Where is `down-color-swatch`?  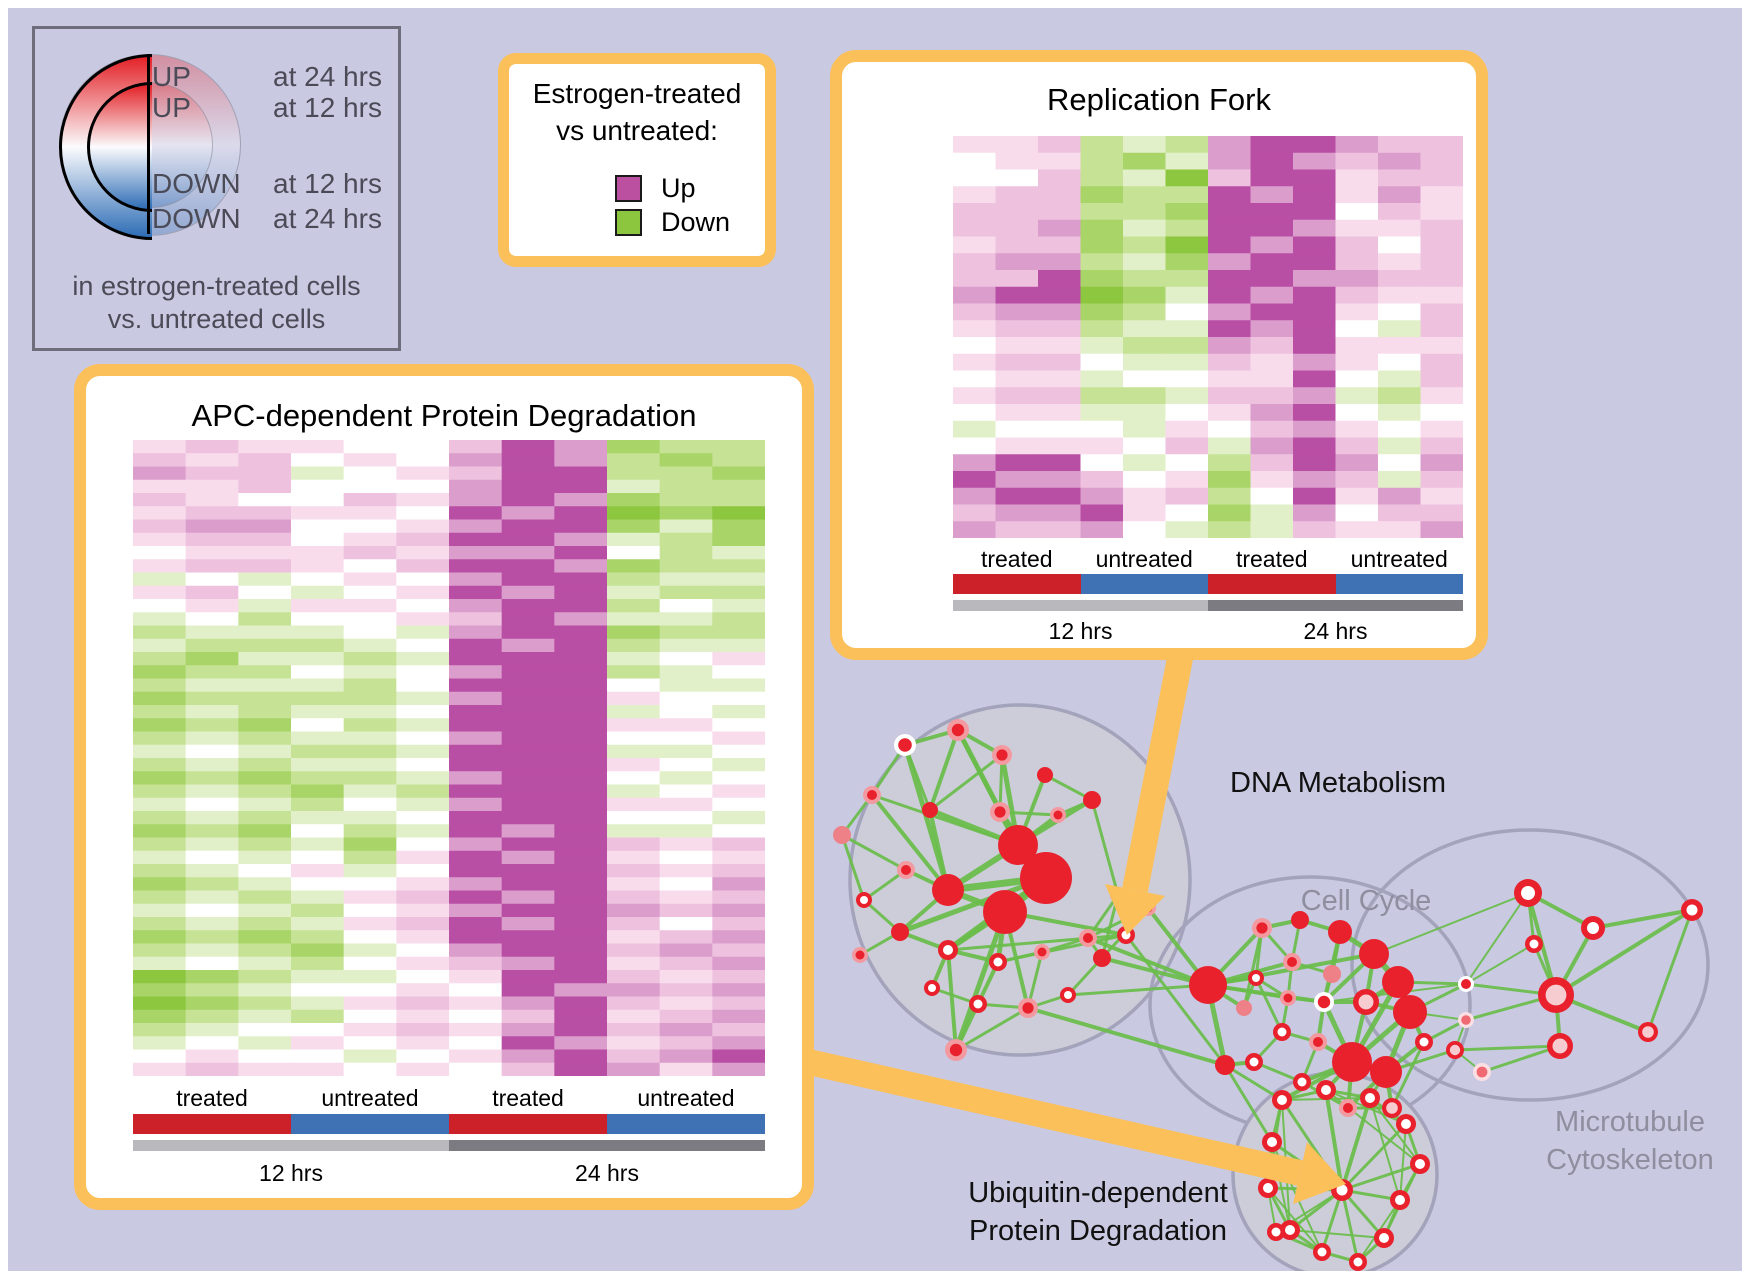
down-color-swatch is located at coordinates (628, 222).